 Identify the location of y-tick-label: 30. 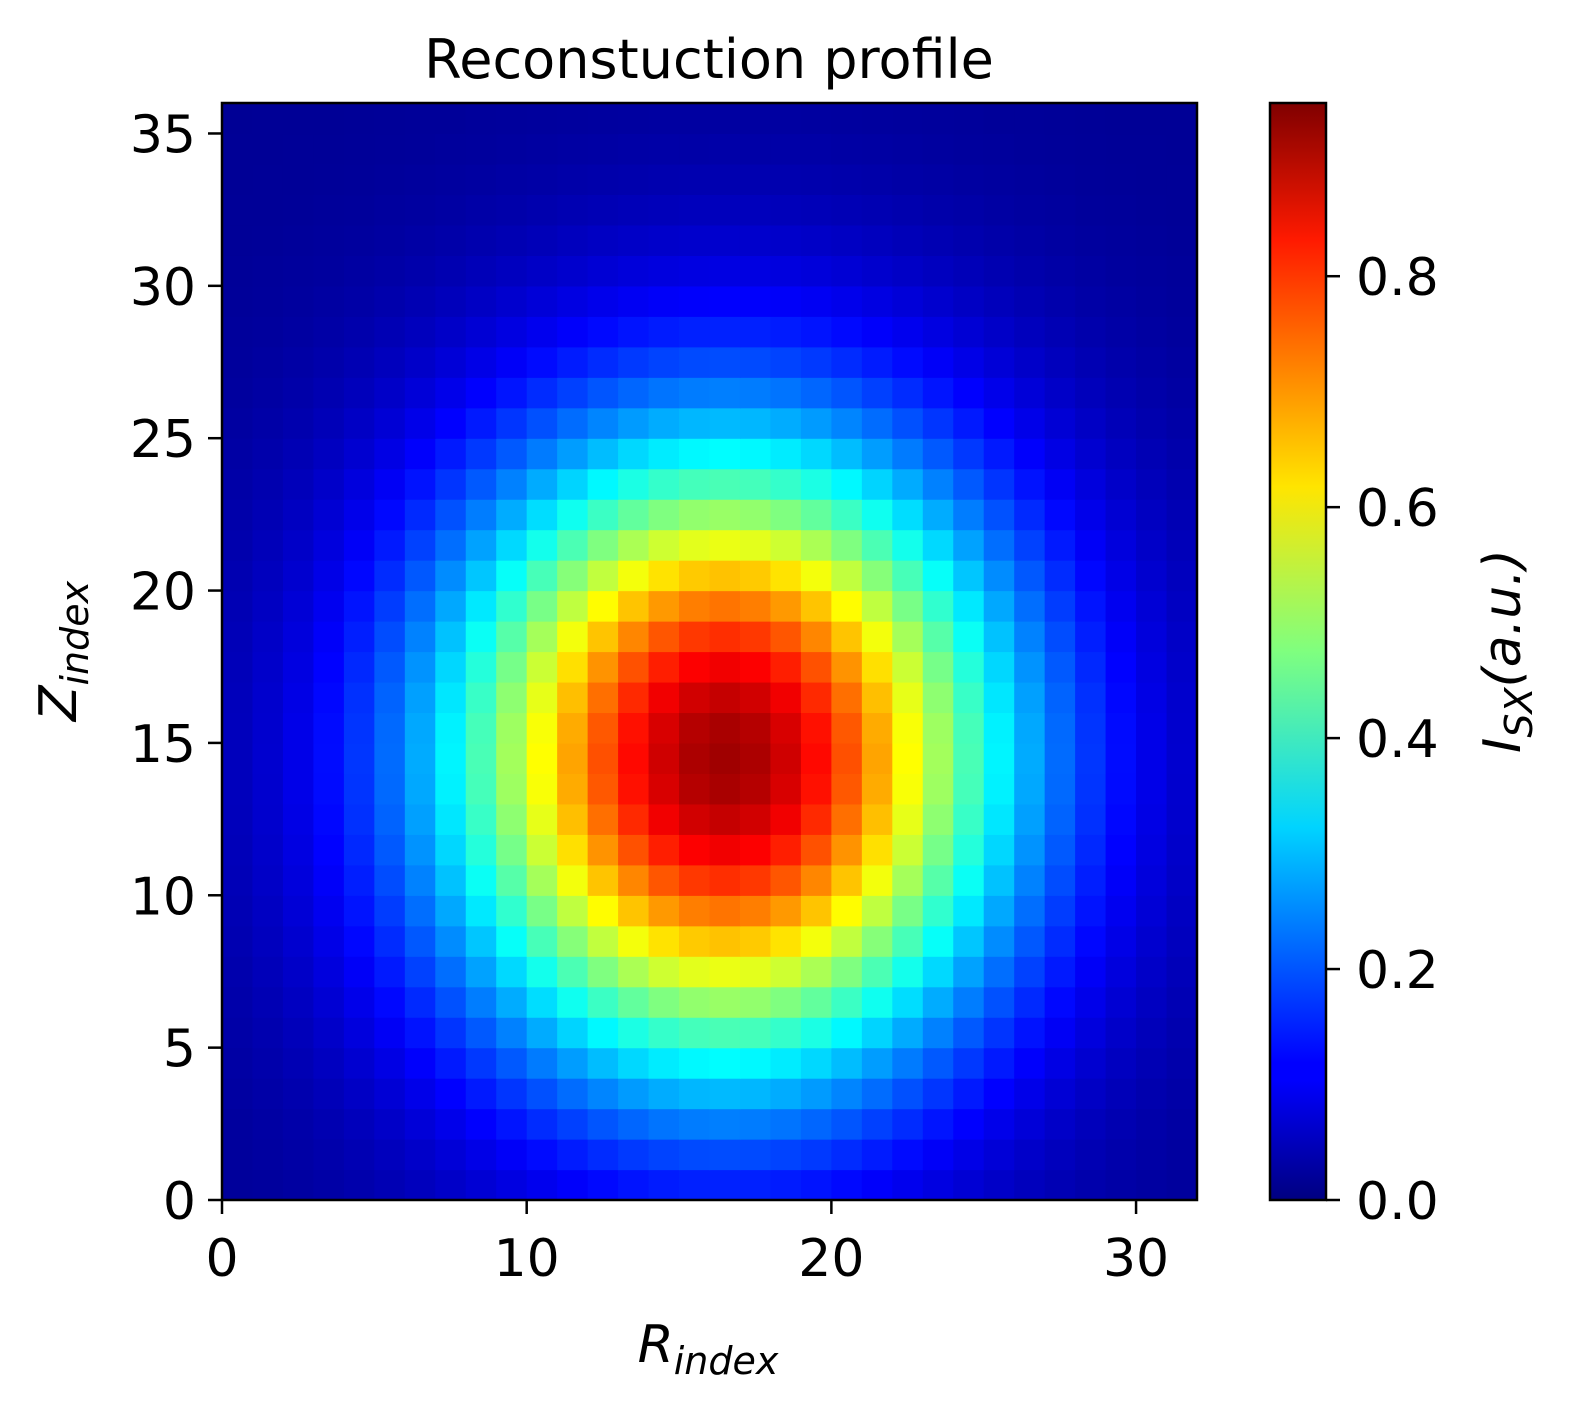
(163, 288).